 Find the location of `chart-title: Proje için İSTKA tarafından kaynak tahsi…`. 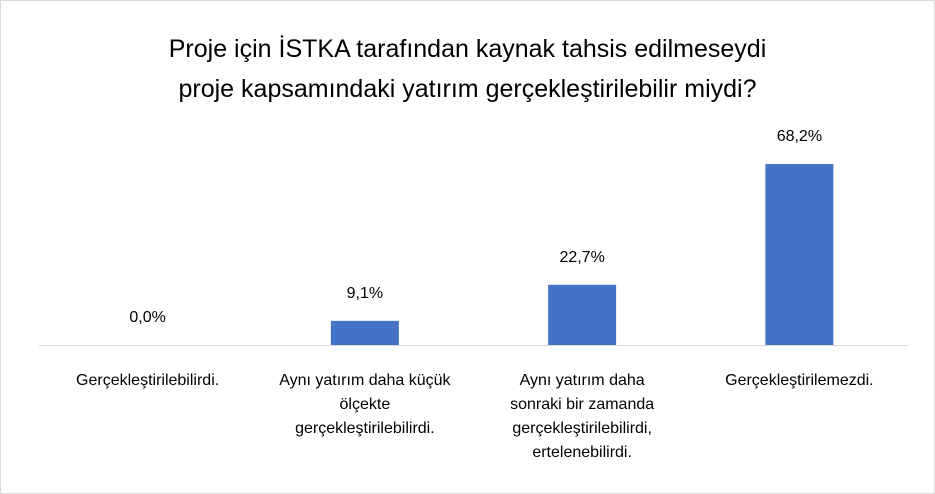

chart-title: Proje için İSTKA tarafından kaynak tahsi… is located at coordinates (467, 49).